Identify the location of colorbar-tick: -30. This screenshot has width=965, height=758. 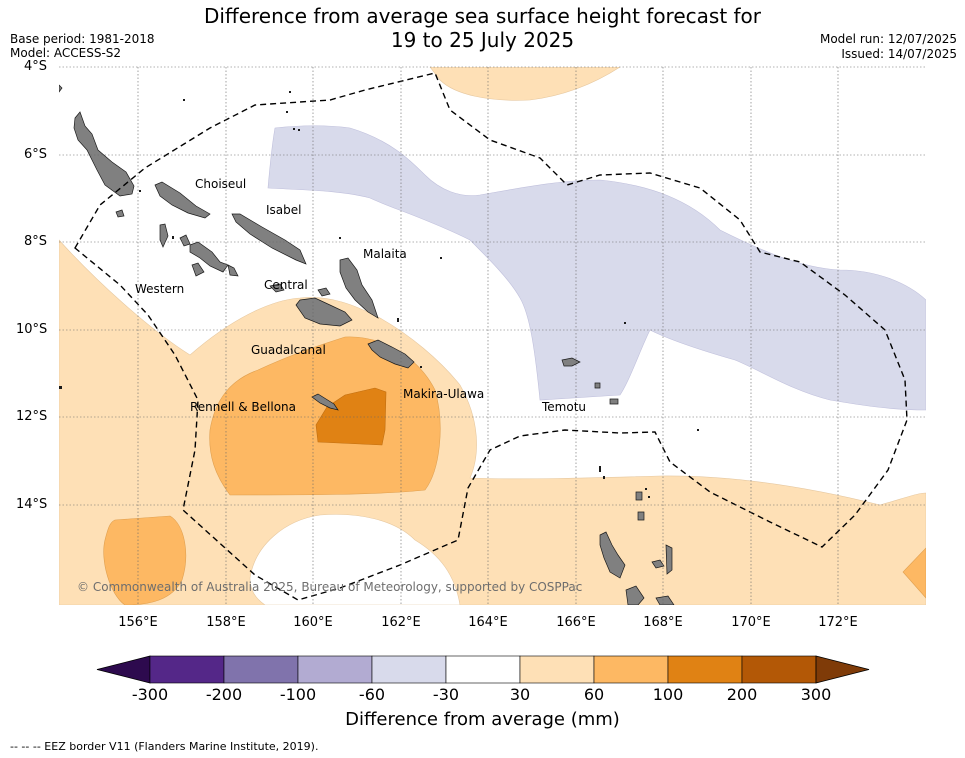
(446, 694).